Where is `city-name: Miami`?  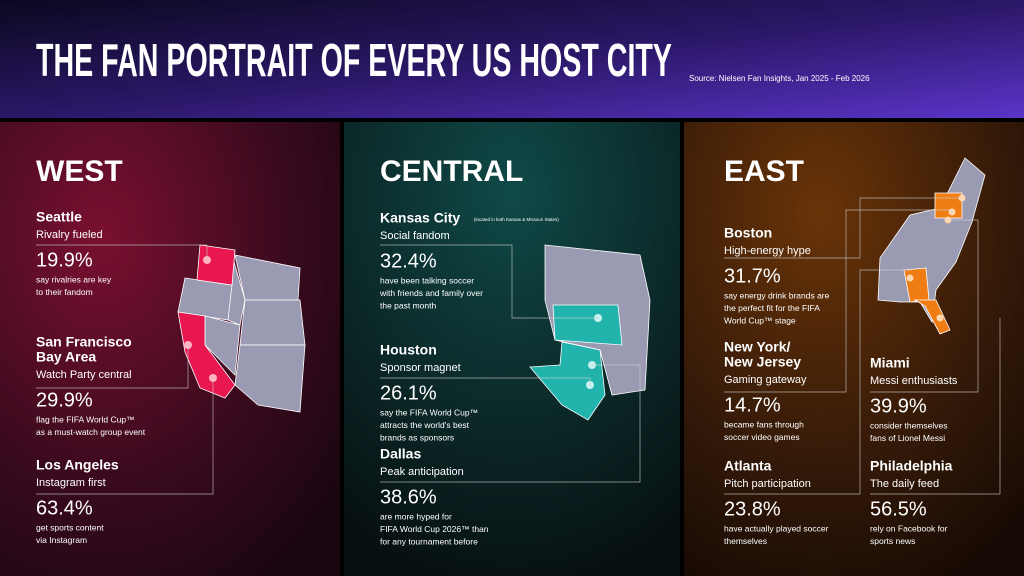
city-name: Miami is located at coordinates (890, 363).